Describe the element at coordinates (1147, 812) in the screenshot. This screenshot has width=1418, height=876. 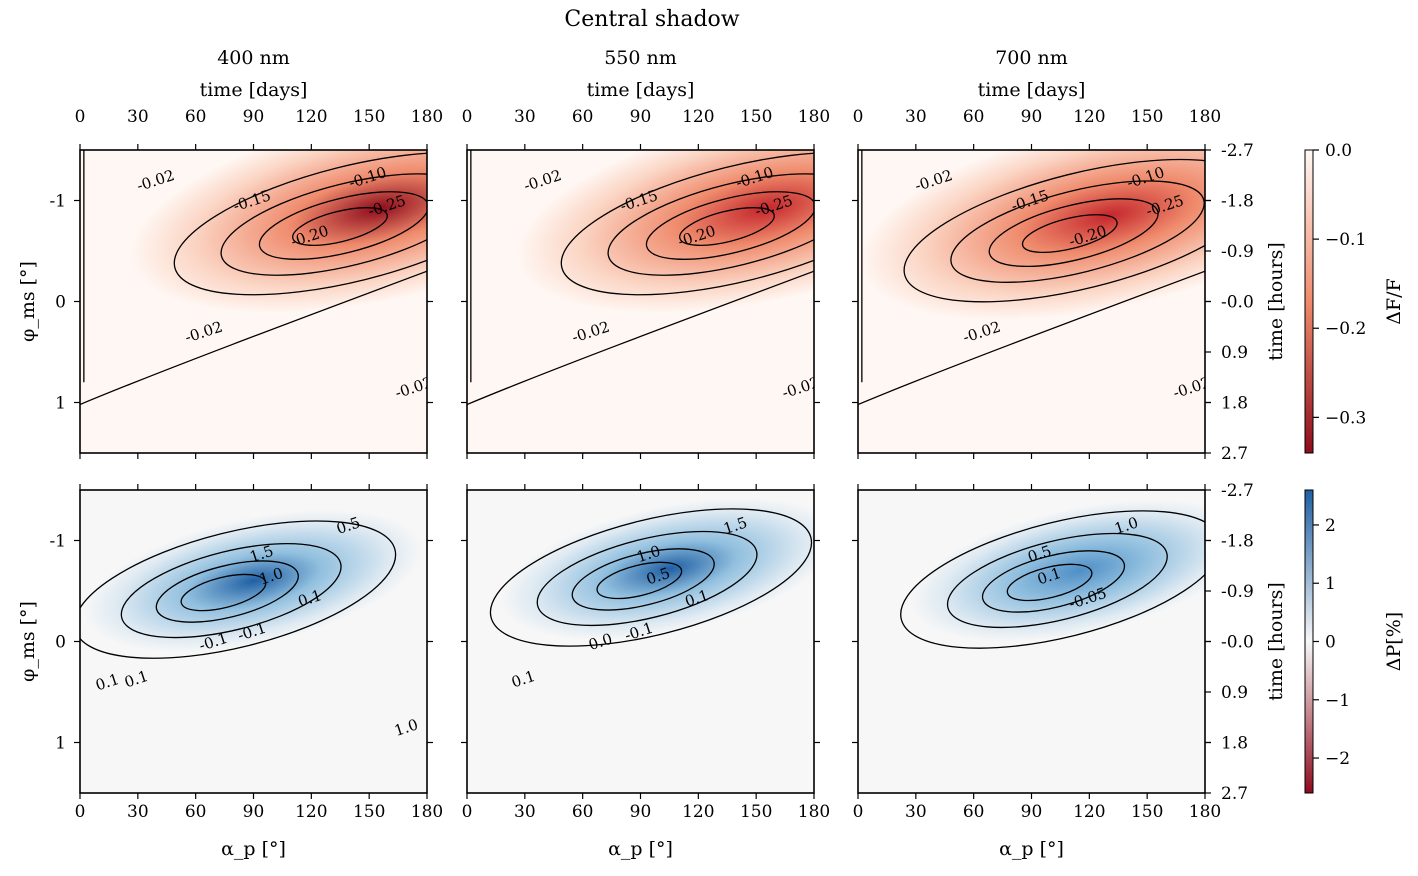
I see `xtick-label-pol-700-5: 150` at that location.